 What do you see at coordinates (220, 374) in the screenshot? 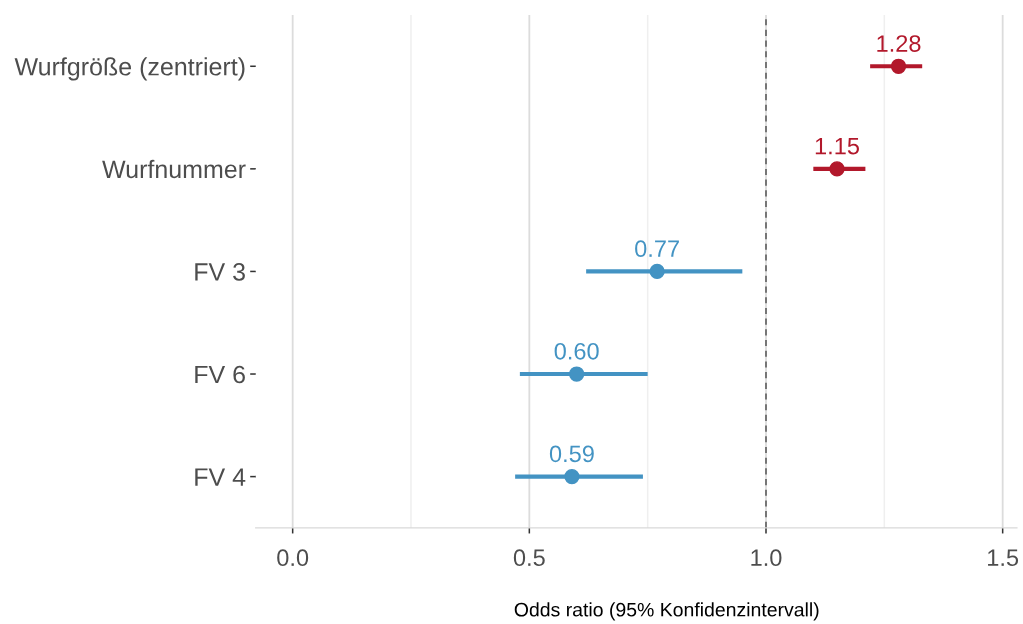
I see `y-tick-label: FV 6` at bounding box center [220, 374].